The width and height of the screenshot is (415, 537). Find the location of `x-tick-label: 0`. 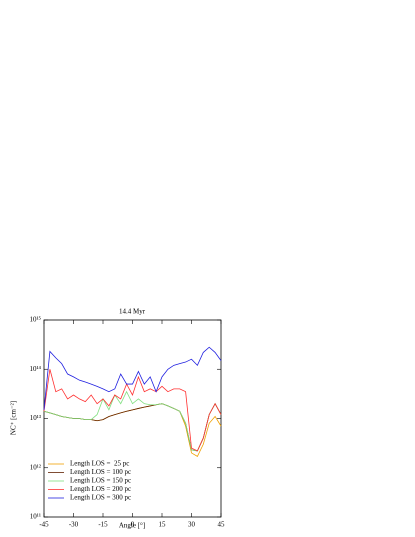

x-tick-label: 0 is located at coordinates (133, 525).